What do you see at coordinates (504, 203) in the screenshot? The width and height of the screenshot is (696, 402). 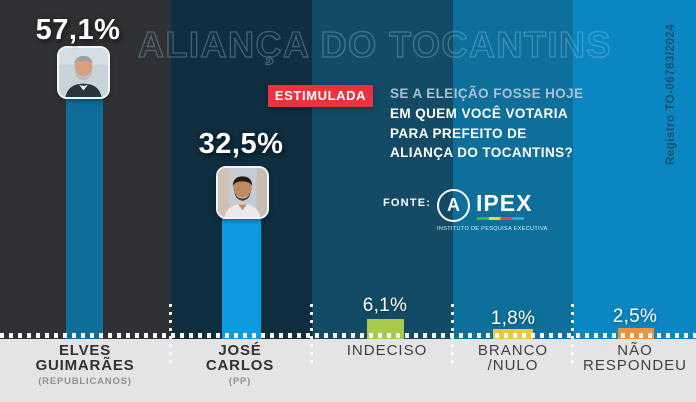 I see `ipex-logo-text: IPEX` at bounding box center [504, 203].